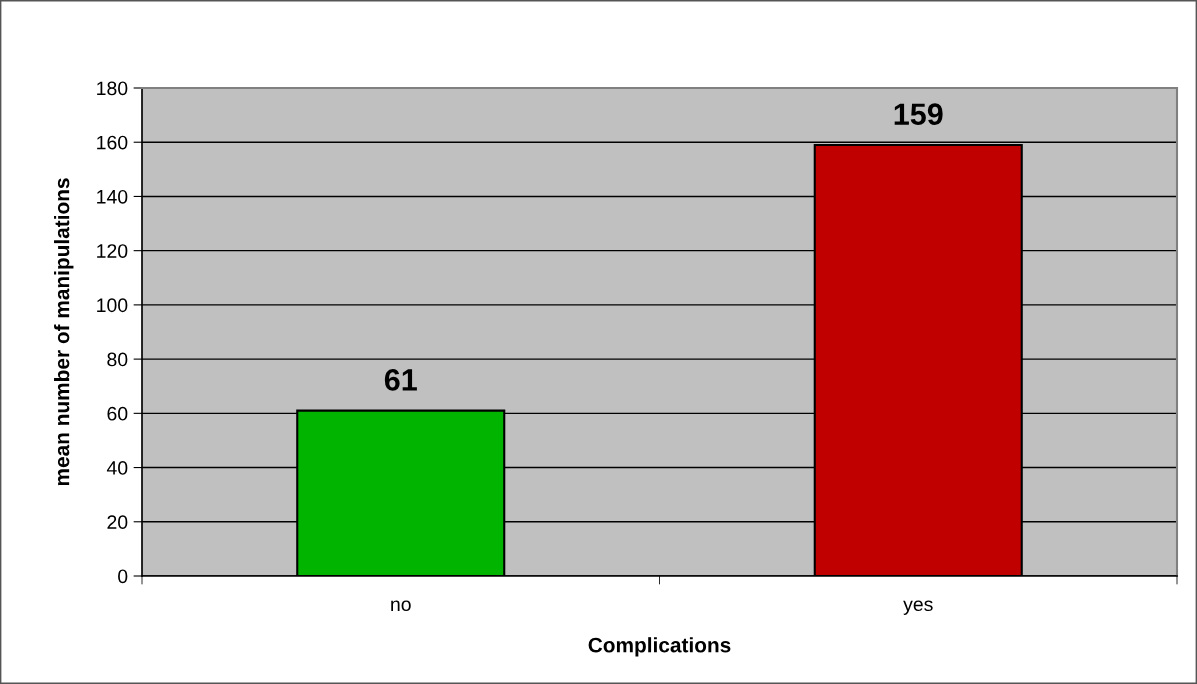 This screenshot has height=684, width=1197. I want to click on data-label: 159, so click(918, 114).